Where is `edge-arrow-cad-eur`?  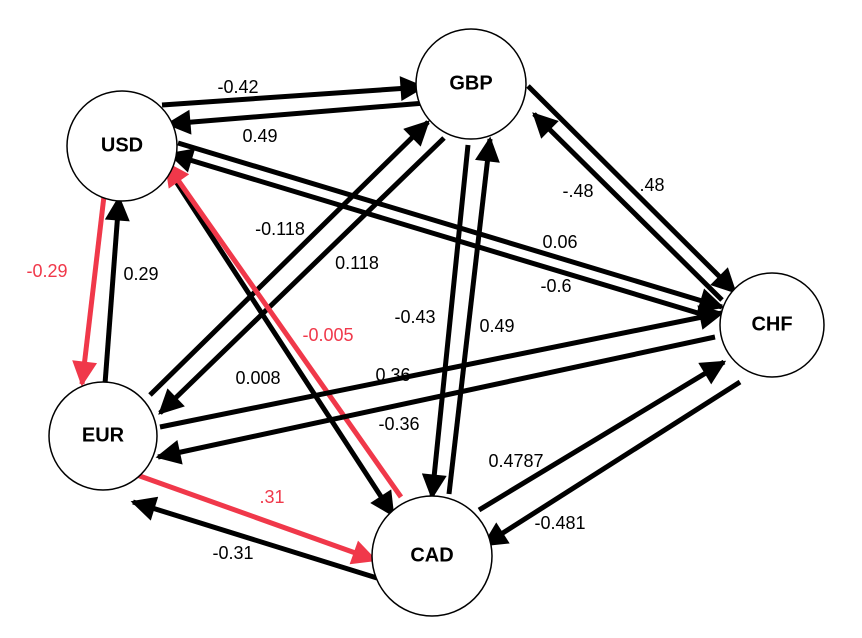
edge-arrow-cad-eur is located at coordinates (254, 538).